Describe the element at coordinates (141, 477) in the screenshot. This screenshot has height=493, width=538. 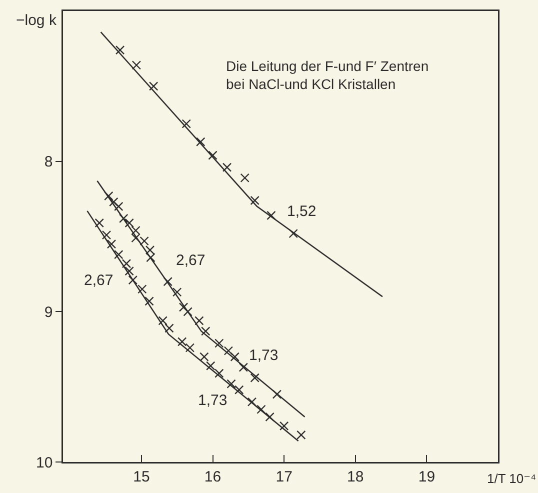
I see `x-tick-label: 15` at that location.